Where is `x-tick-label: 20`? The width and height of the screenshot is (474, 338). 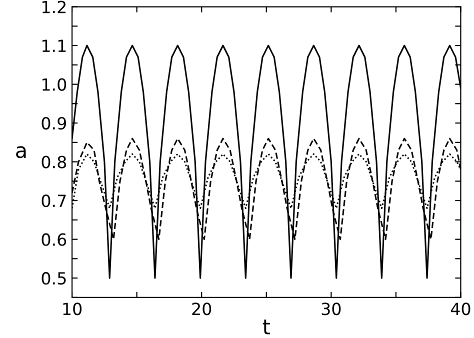
x-tick-label: 20 is located at coordinates (202, 309).